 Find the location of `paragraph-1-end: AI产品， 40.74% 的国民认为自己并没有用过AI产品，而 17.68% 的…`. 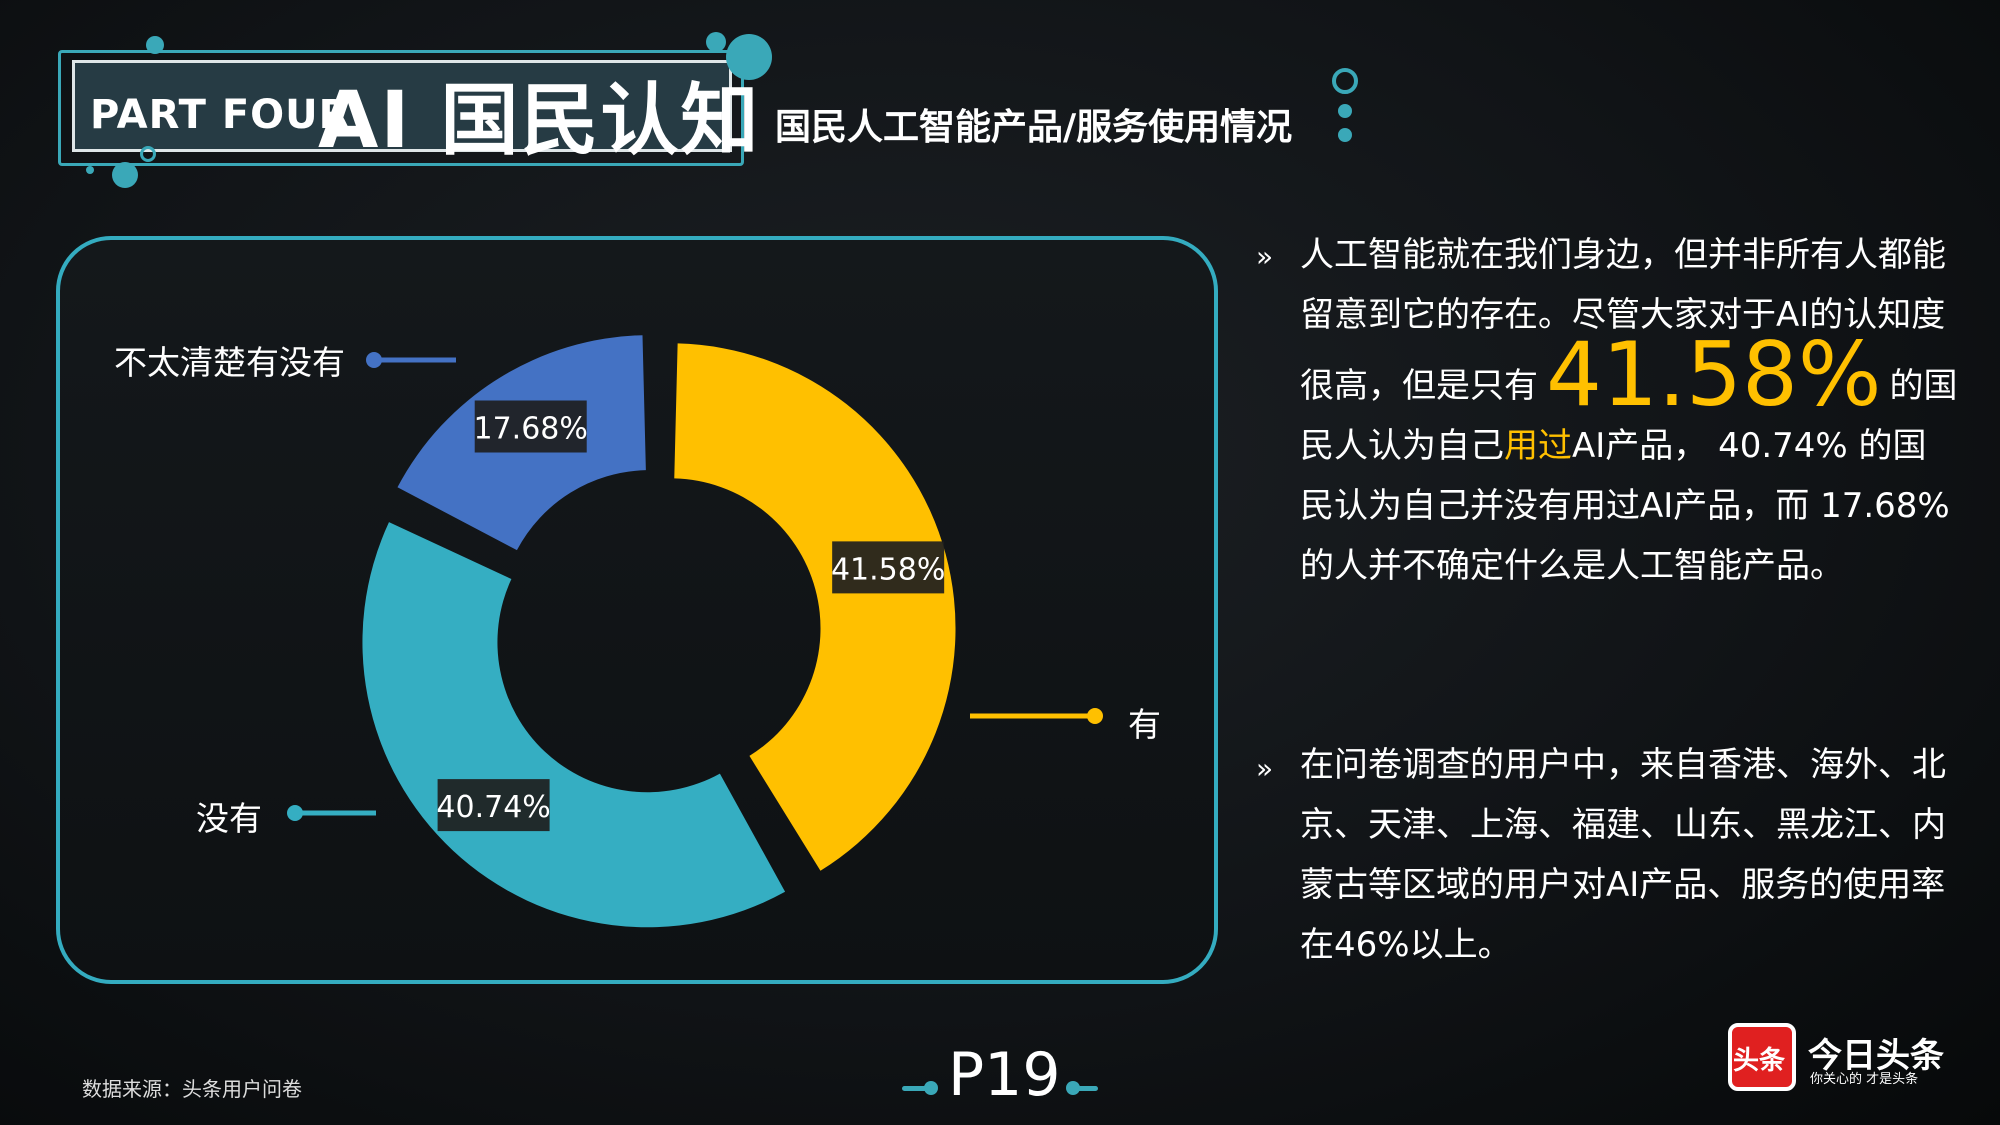

paragraph-1-end: AI产品， 40.74% 的国民认为自己并没有用过AI产品，而 17.68% 的… is located at coordinates (1625, 506).